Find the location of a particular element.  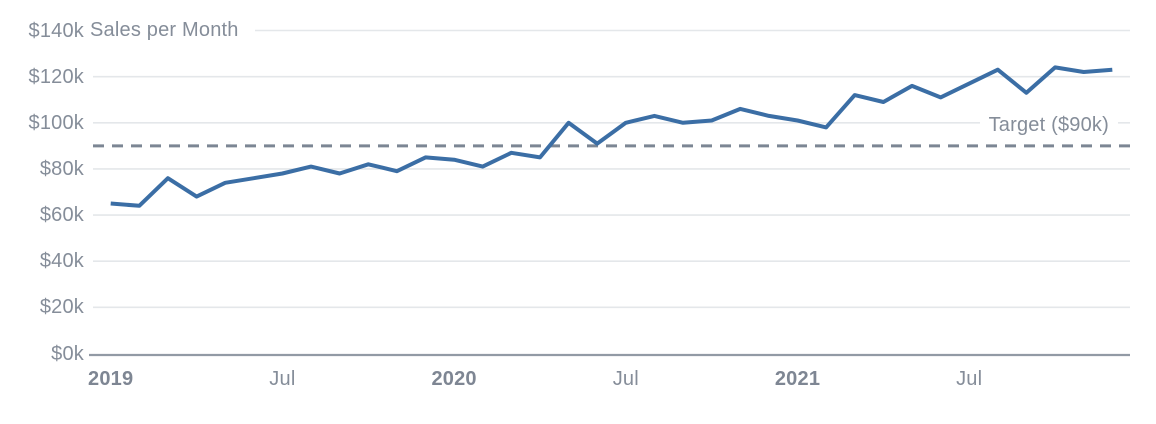

y-tick-label: $100k is located at coordinates (56, 122).